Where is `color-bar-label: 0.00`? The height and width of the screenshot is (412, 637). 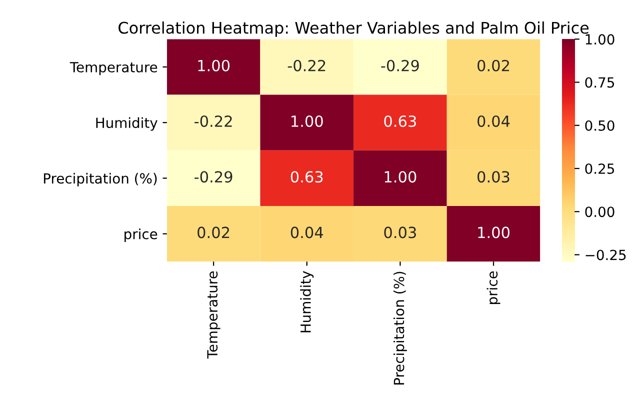 color-bar-label: 0.00 is located at coordinates (599, 212).